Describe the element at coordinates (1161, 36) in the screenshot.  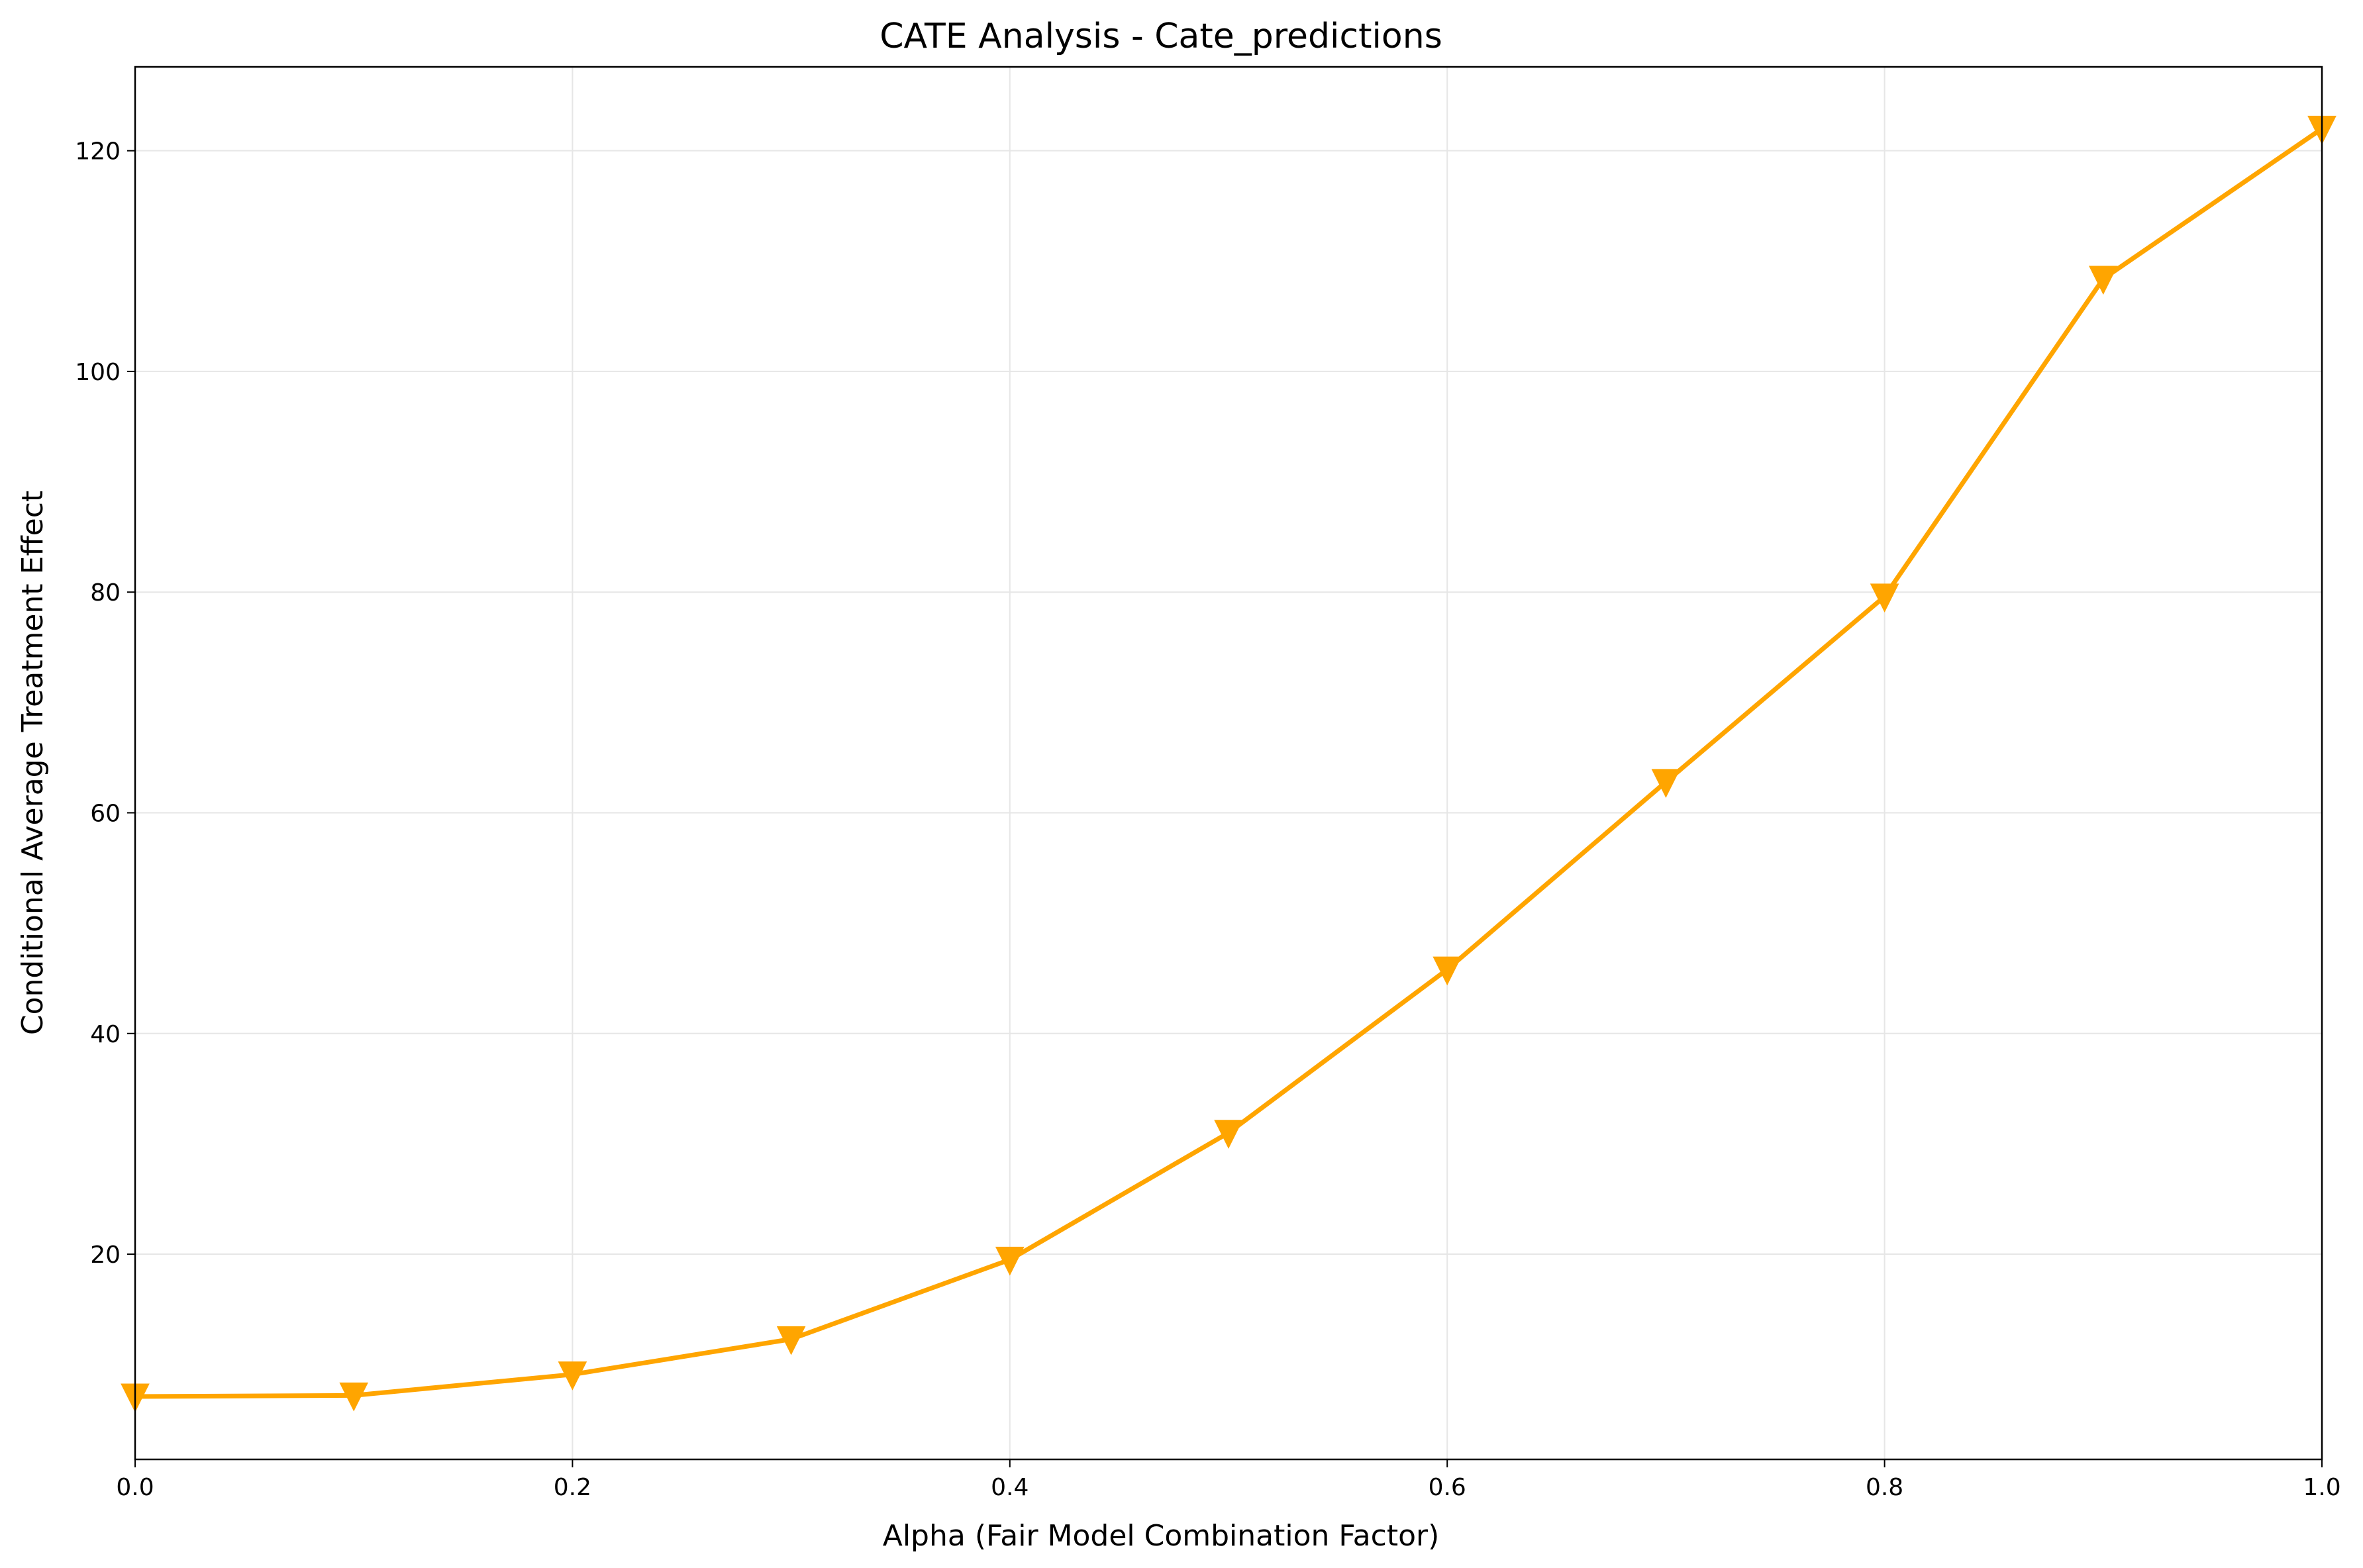
I see `chart-title: CATE Analysis - Cate_predictions` at that location.